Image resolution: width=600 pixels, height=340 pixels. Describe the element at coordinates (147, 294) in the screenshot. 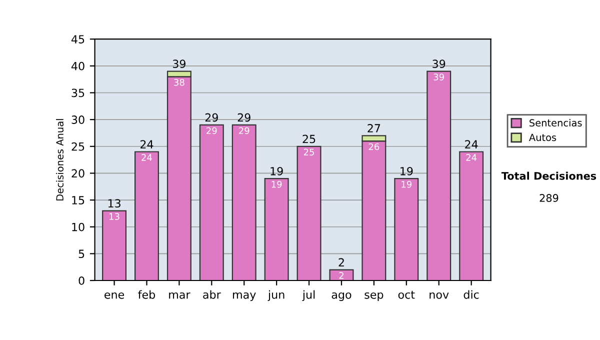

I see `x-tick-label: feb` at that location.